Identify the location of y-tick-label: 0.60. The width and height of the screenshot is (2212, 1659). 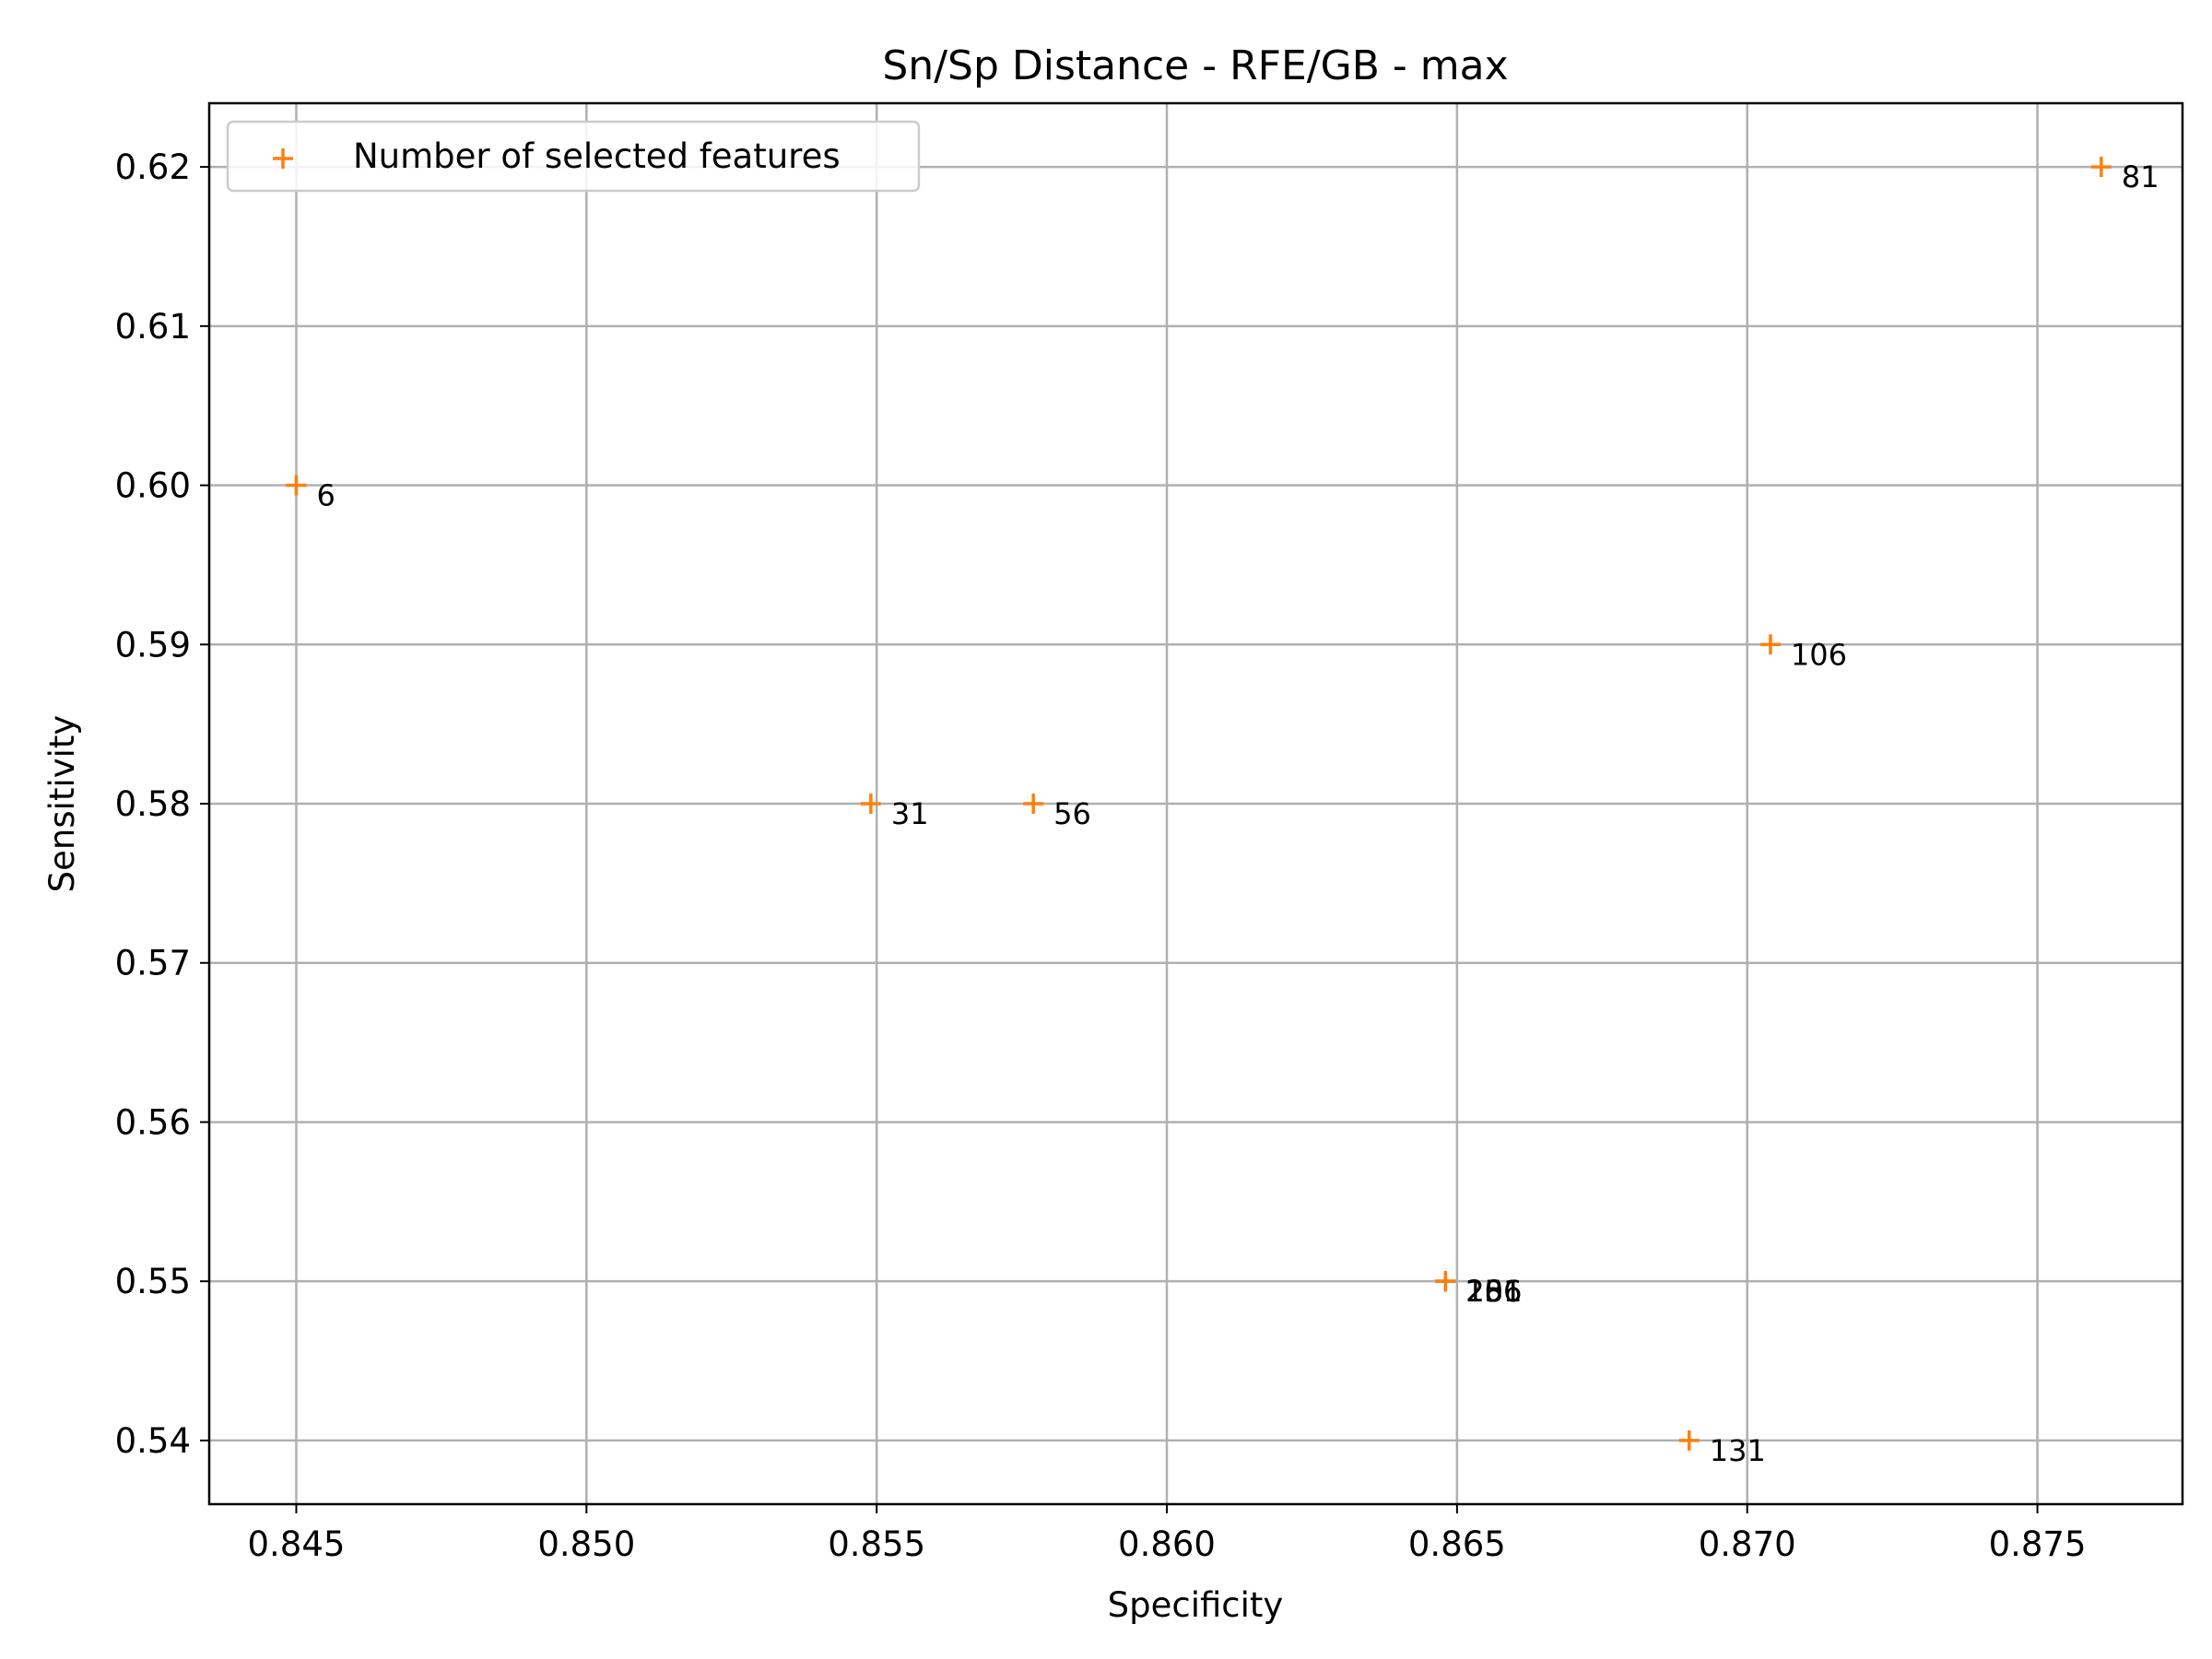
(153, 486).